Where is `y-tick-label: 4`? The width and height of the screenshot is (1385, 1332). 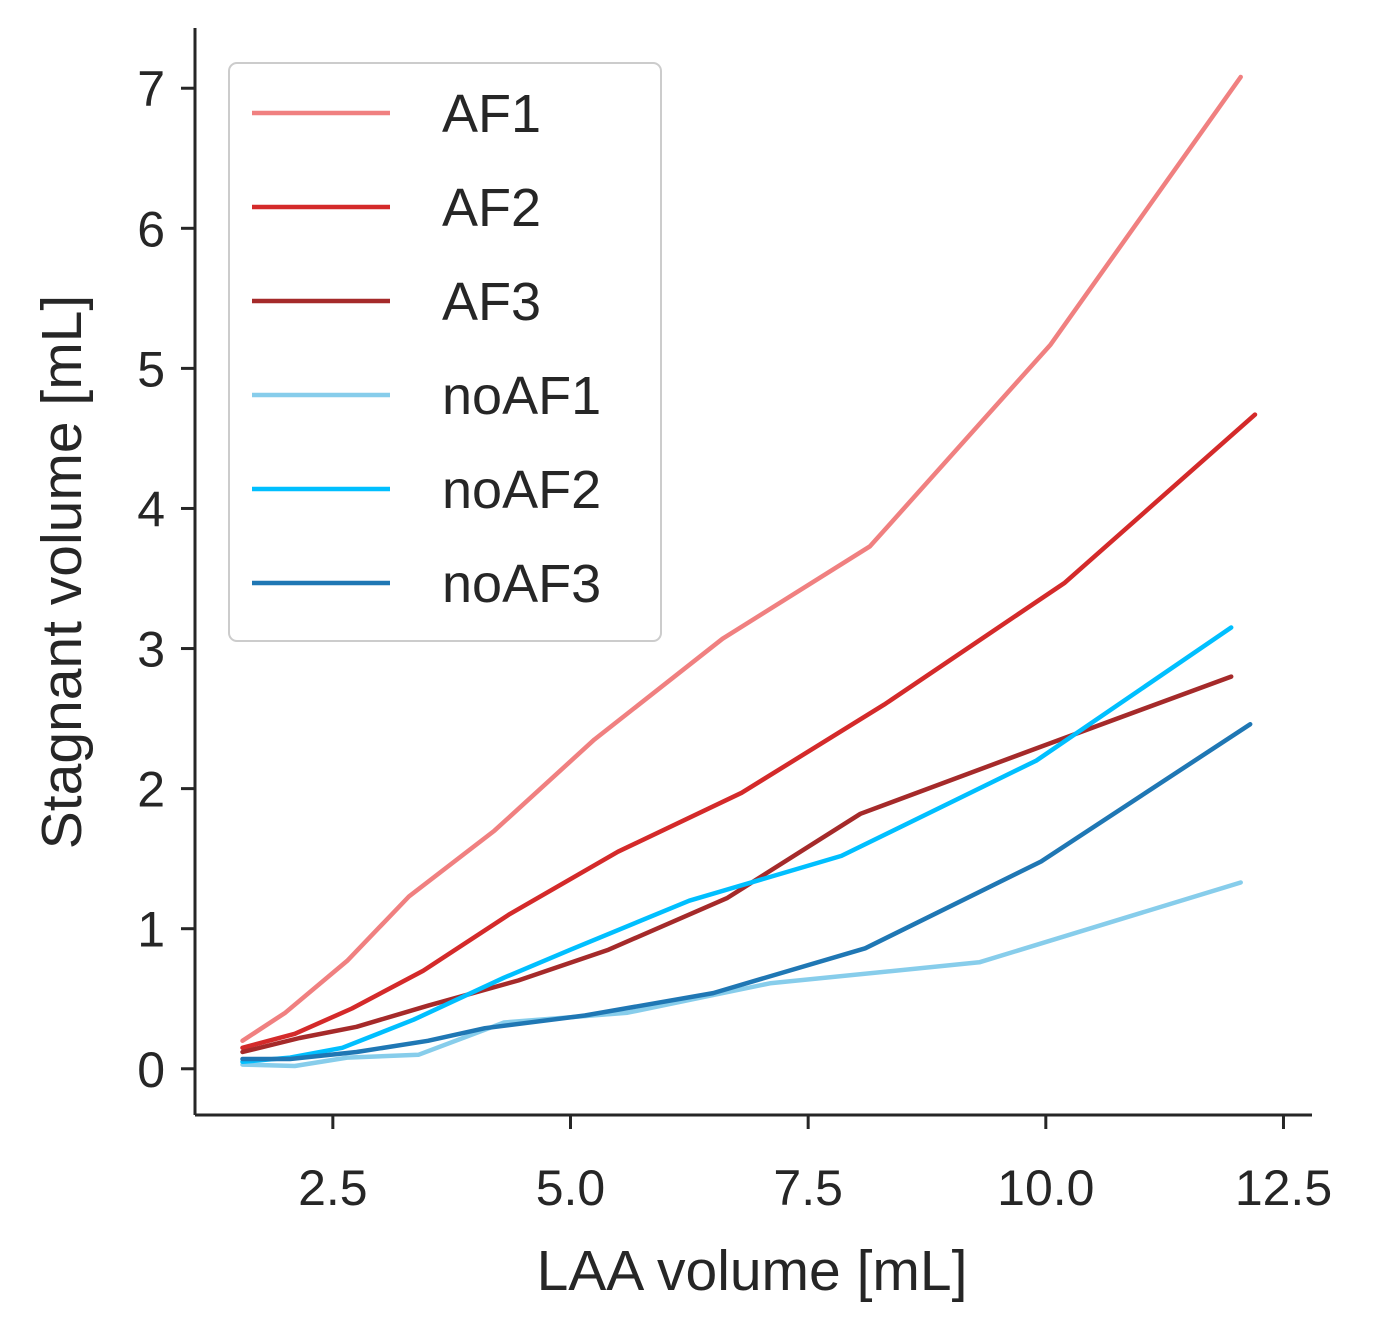
y-tick-label: 4 is located at coordinates (151, 509).